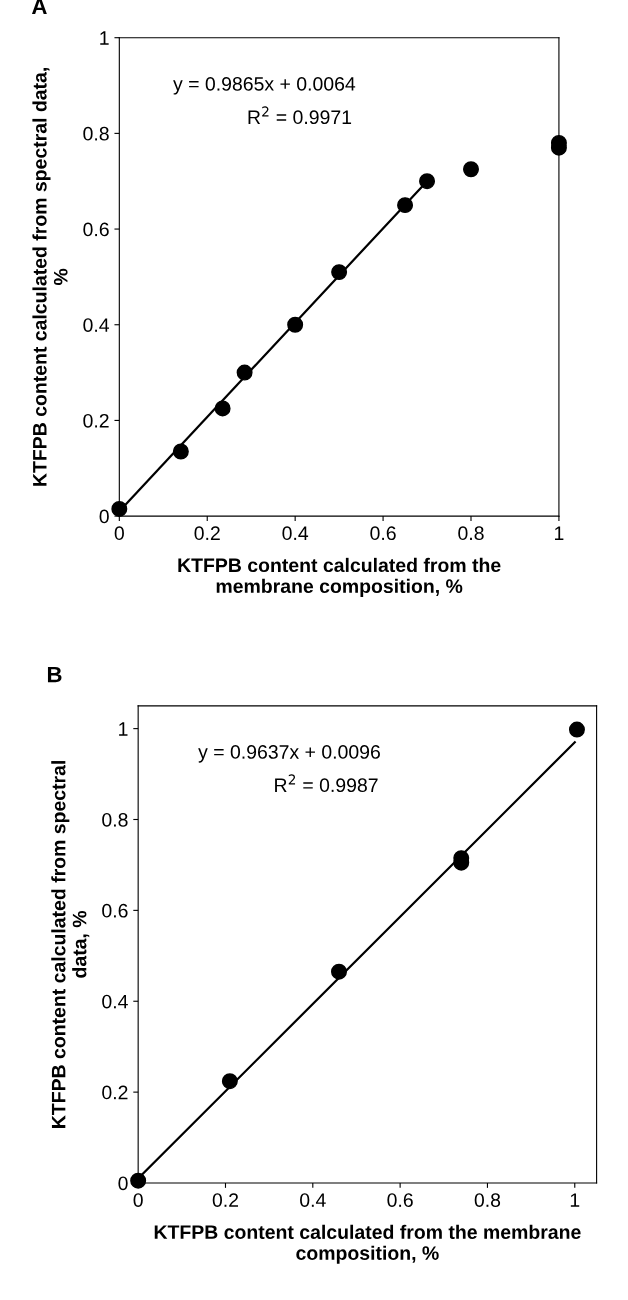 The image size is (628, 1300). Describe the element at coordinates (138, 1200) in the screenshot. I see `x-tick-label: 0` at that location.